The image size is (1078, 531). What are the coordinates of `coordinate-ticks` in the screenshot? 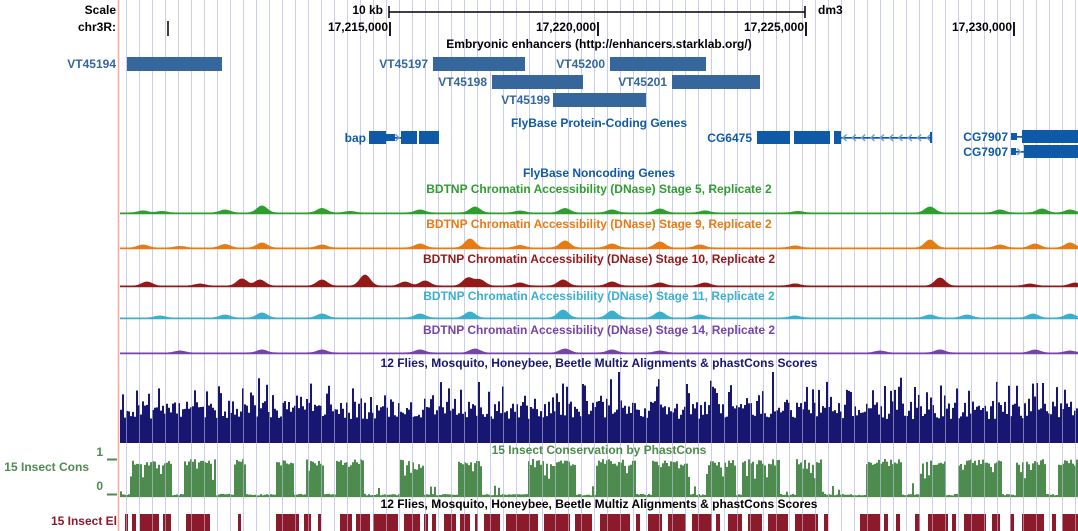 It's located at (591, 28).